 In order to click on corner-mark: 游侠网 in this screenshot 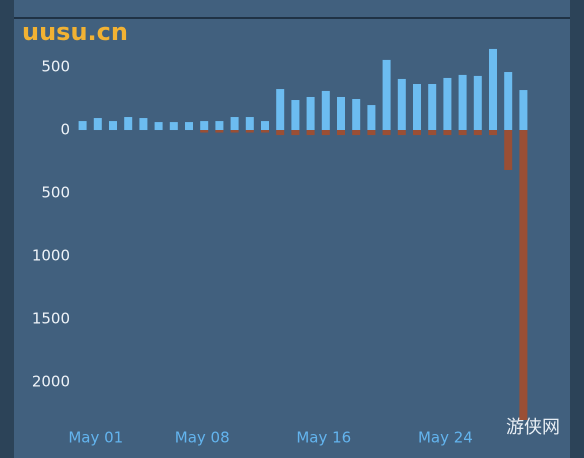, I will do `click(533, 427)`.